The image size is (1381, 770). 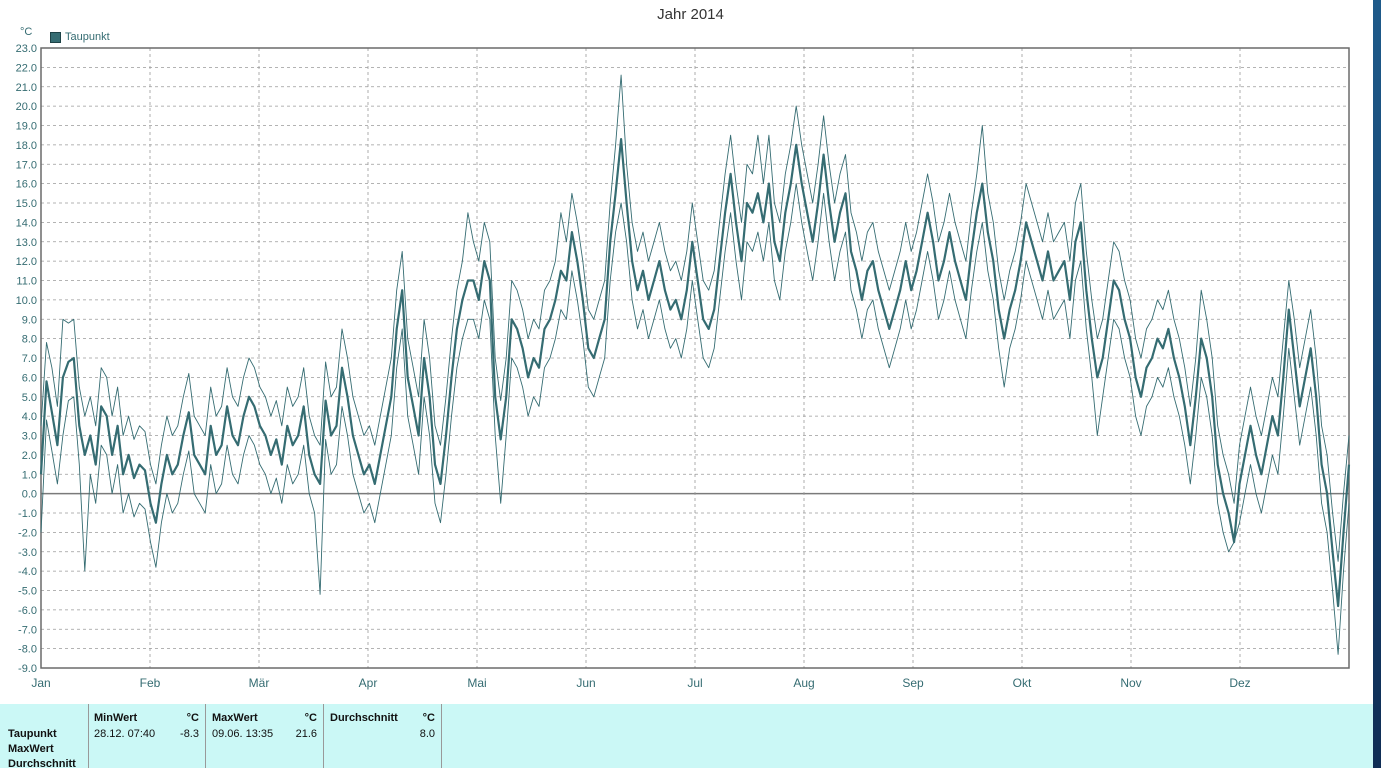 I want to click on y-tick-label: 10.0, so click(x=26, y=301).